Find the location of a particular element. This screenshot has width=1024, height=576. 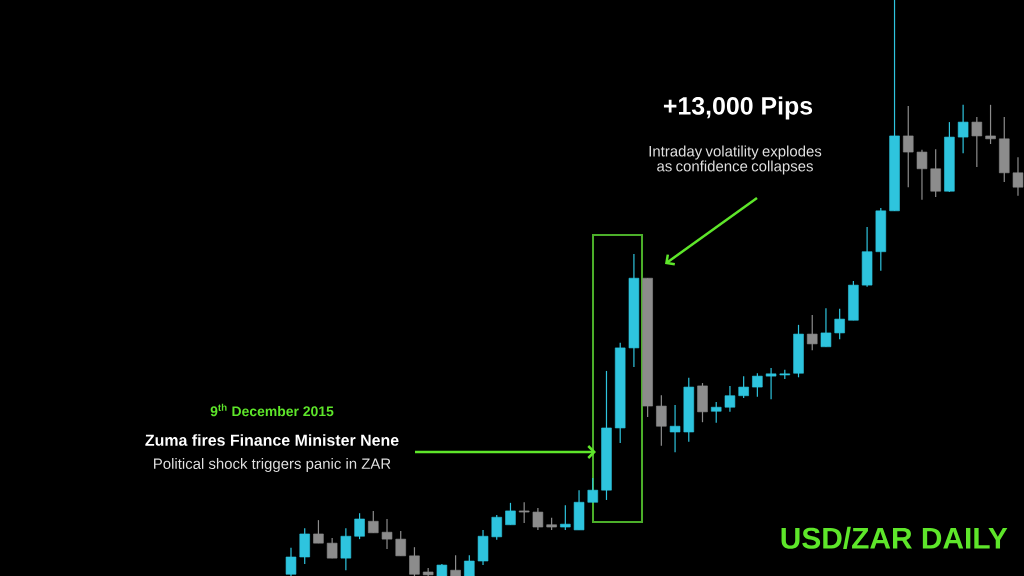

text: USD/ZAR DAILY is located at coordinates (894, 538).